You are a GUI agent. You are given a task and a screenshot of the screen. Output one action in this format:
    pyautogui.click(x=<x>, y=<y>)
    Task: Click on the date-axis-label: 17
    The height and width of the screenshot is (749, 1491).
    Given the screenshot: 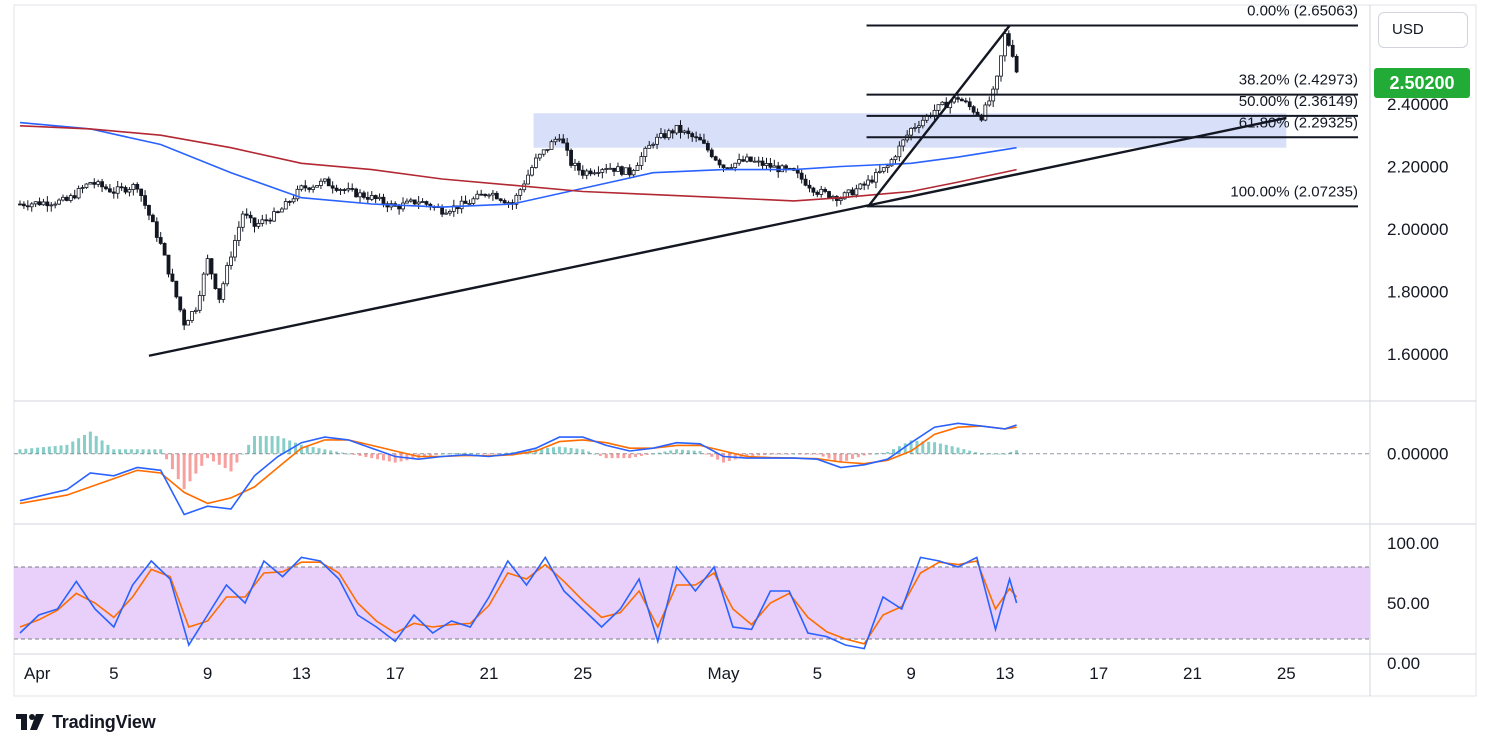 What is the action you would take?
    pyautogui.click(x=395, y=673)
    